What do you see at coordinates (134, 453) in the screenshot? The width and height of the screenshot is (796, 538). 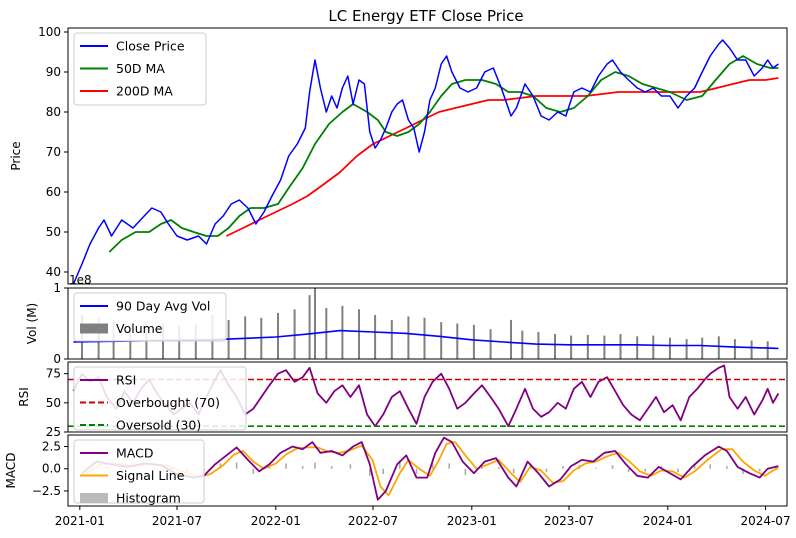 I see `legend-entry: MACD` at bounding box center [134, 453].